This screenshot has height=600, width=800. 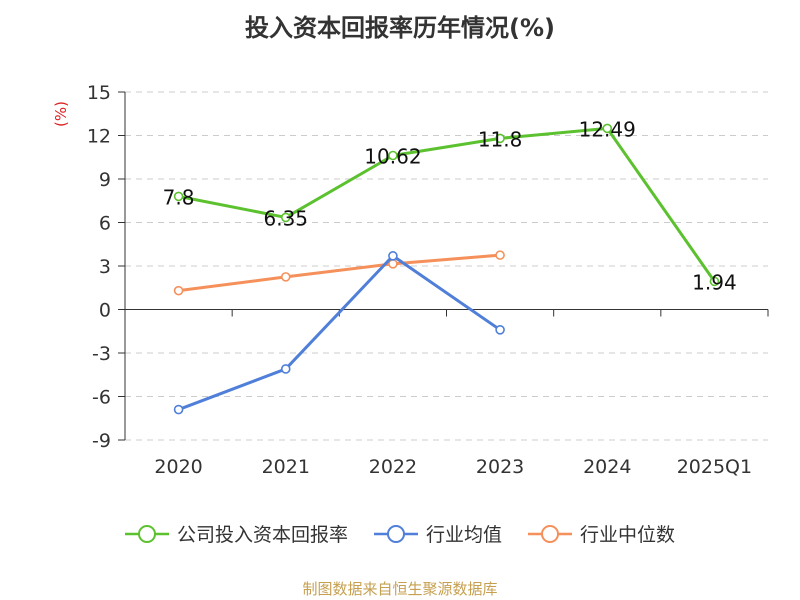 I want to click on x-tick-label: 2024, so click(x=607, y=467).